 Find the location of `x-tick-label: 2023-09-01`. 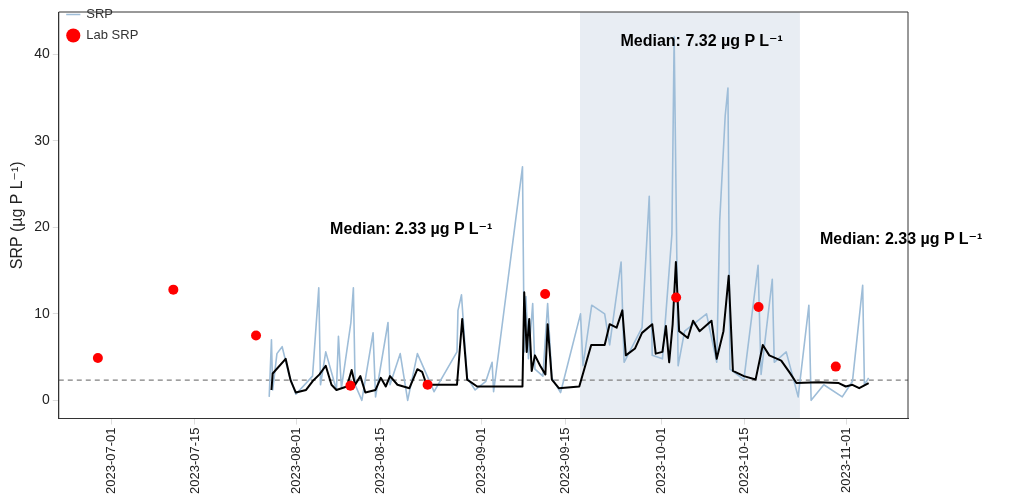

x-tick-label: 2023-09-01 is located at coordinates (481, 460).